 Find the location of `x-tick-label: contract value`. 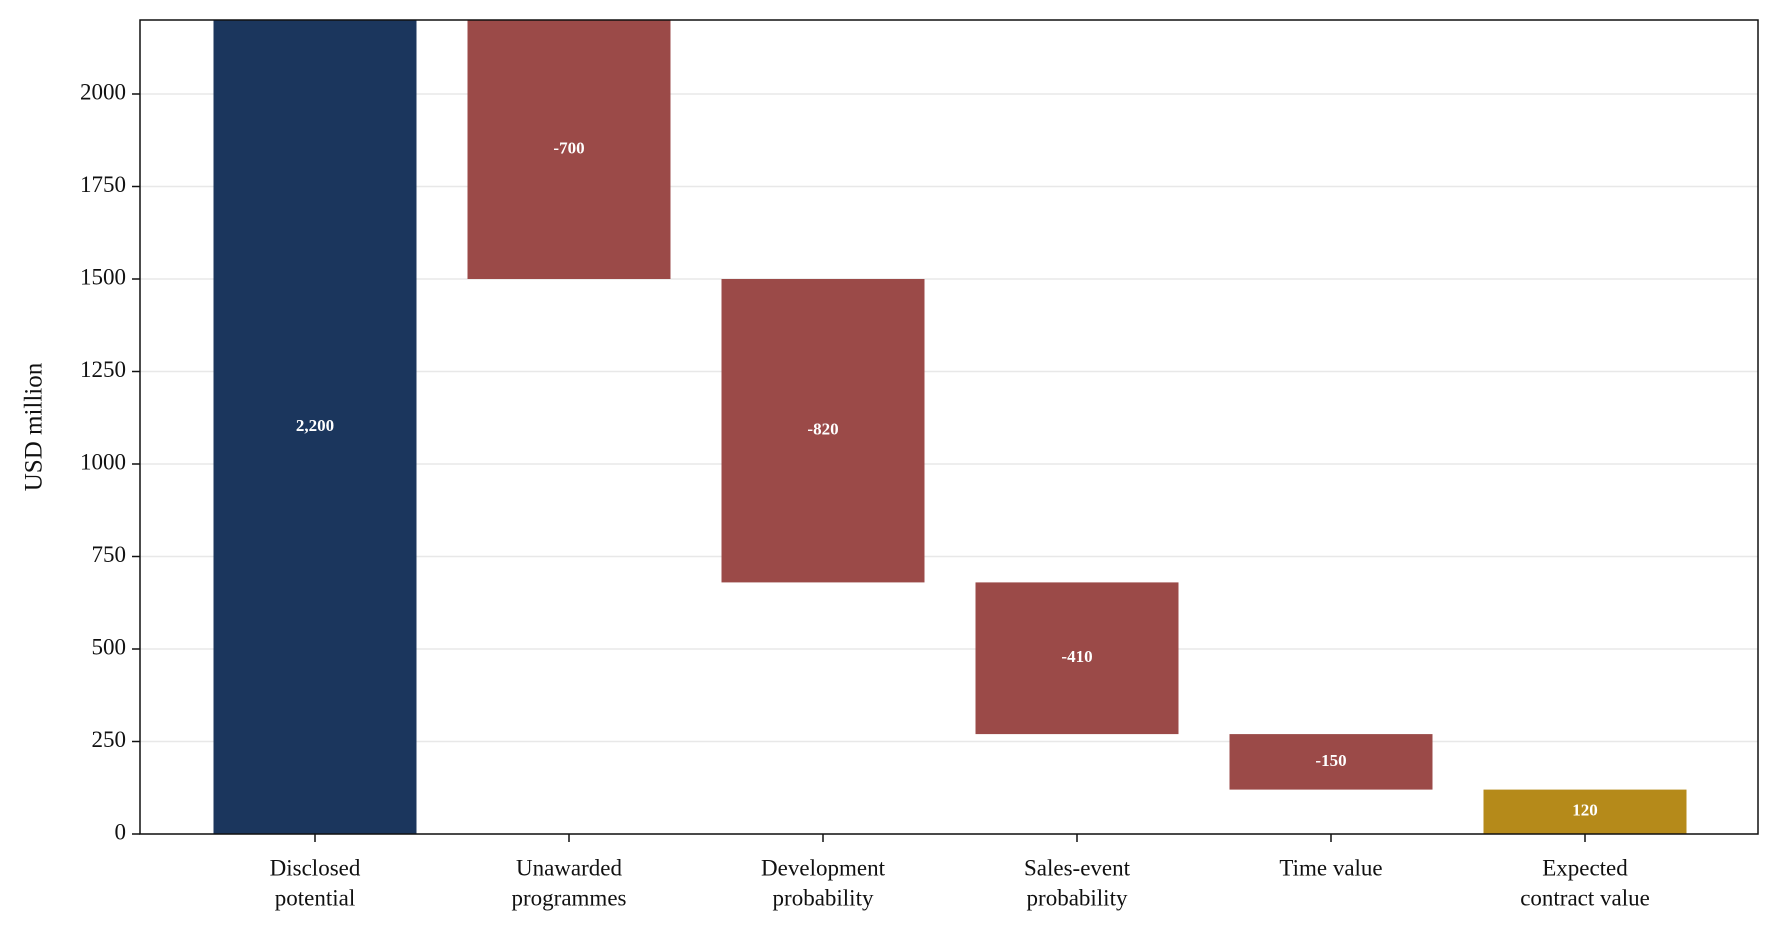

x-tick-label: contract value is located at coordinates (1585, 897).